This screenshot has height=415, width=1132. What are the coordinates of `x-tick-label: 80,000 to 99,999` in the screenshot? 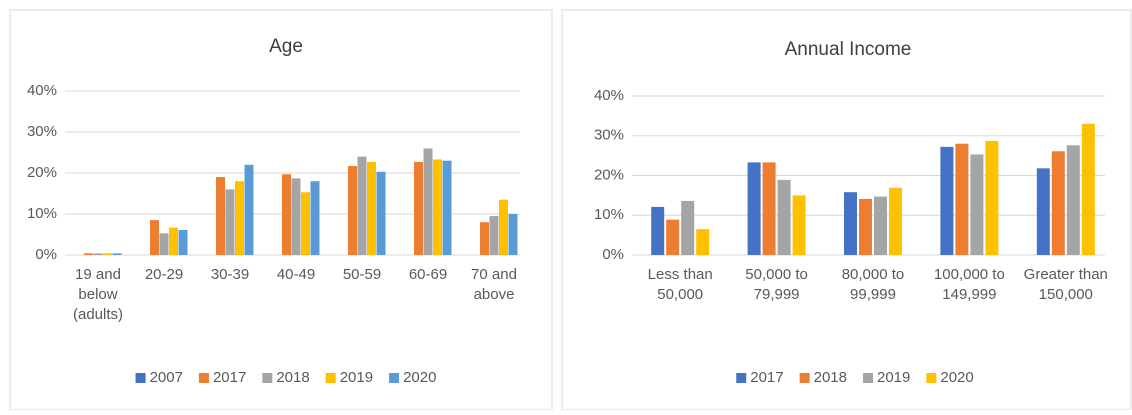 It's located at (873, 284).